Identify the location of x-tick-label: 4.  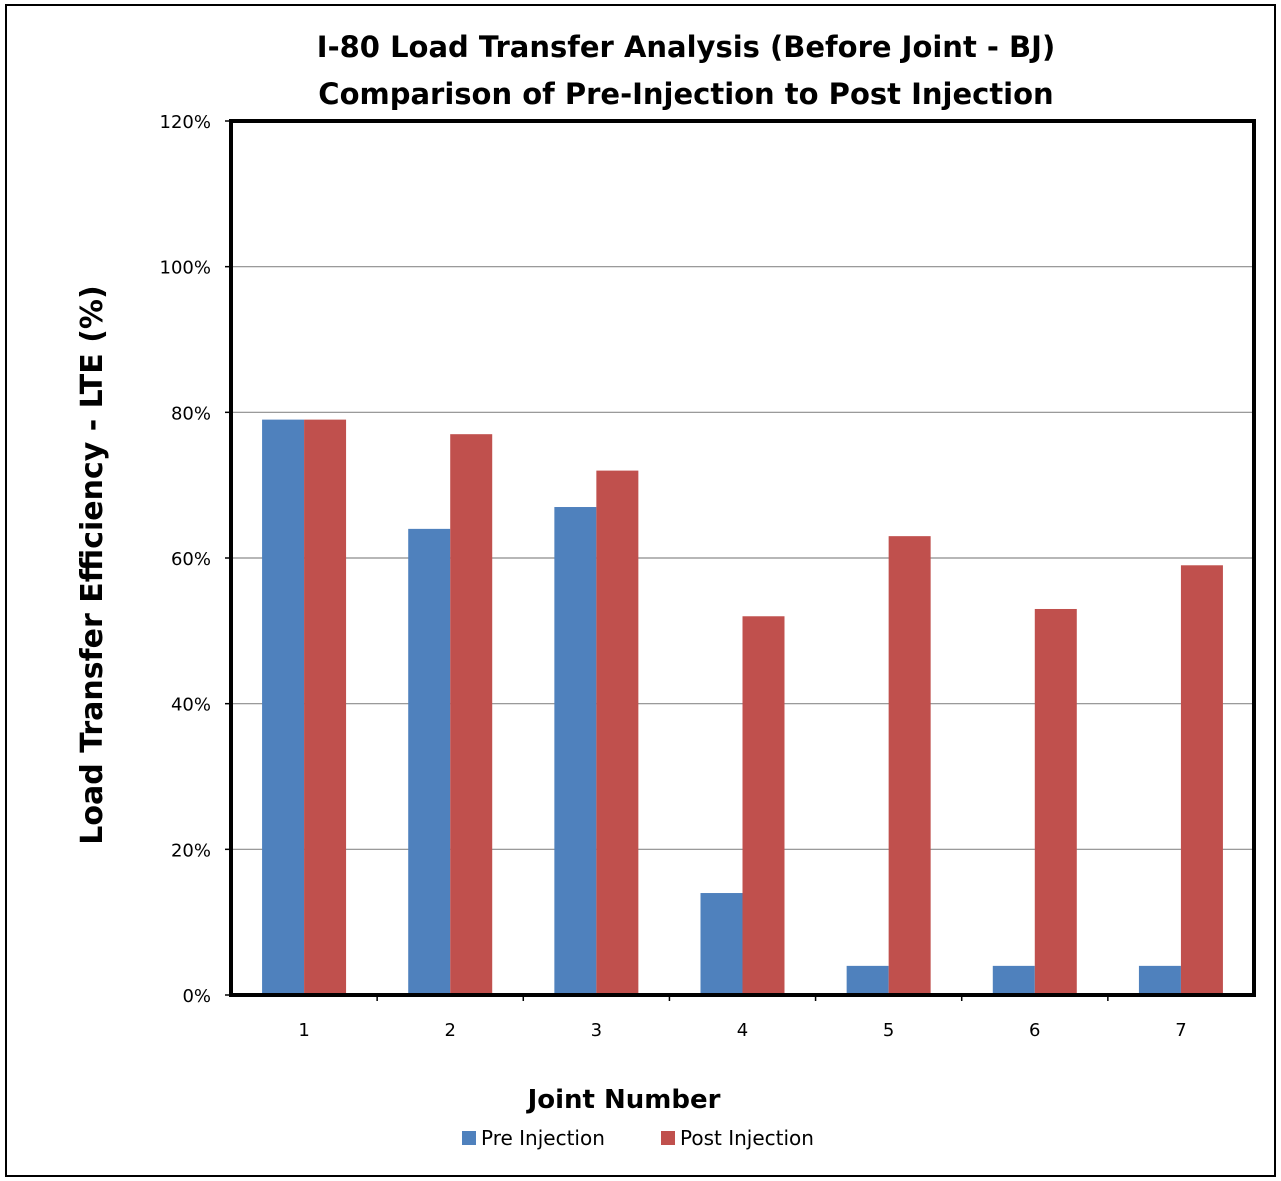
(742, 1030).